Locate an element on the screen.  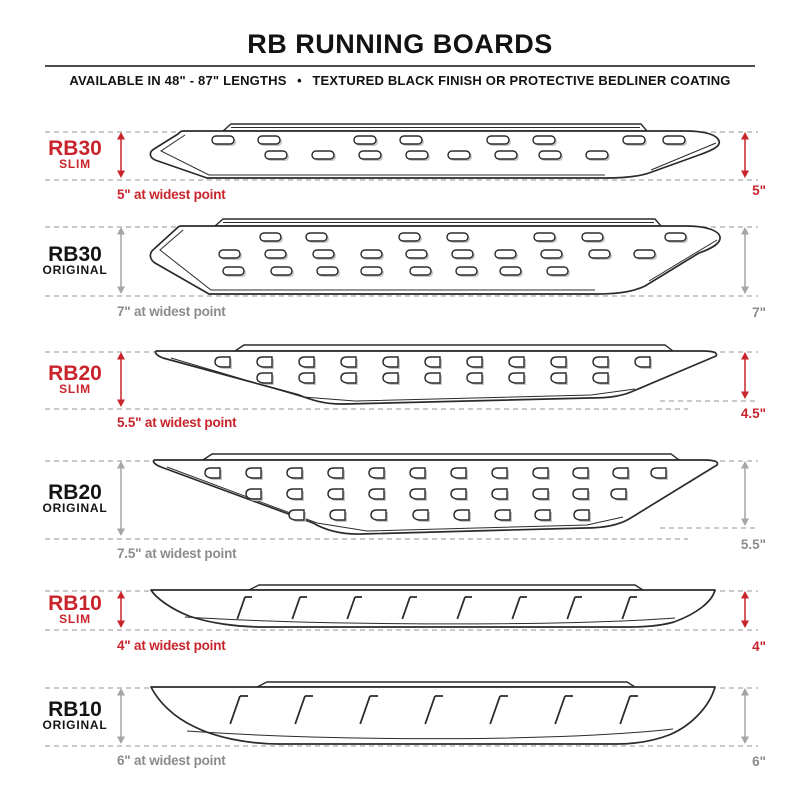
right-dimension-label: 4.5" is located at coordinates (753, 413).